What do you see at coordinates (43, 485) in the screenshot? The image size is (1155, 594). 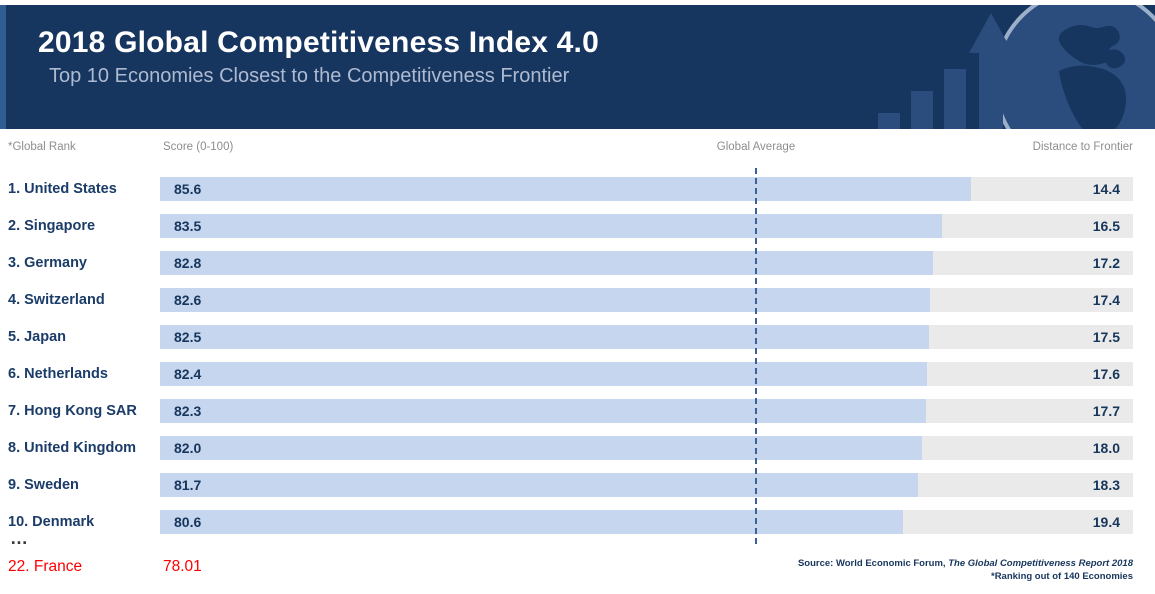 I see `row-label: 9. Sweden` at bounding box center [43, 485].